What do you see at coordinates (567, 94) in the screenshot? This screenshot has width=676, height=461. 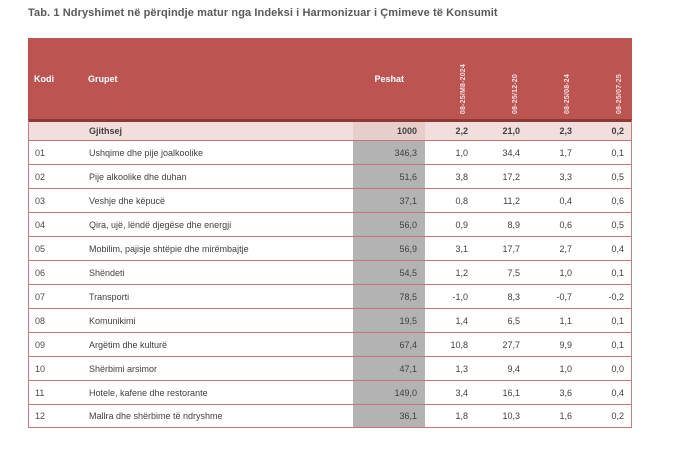 I see `period-label: 08-25/08-24` at bounding box center [567, 94].